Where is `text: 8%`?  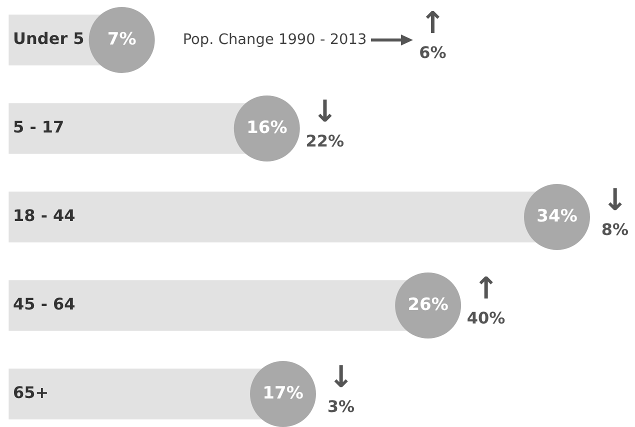 text: 8% is located at coordinates (615, 230).